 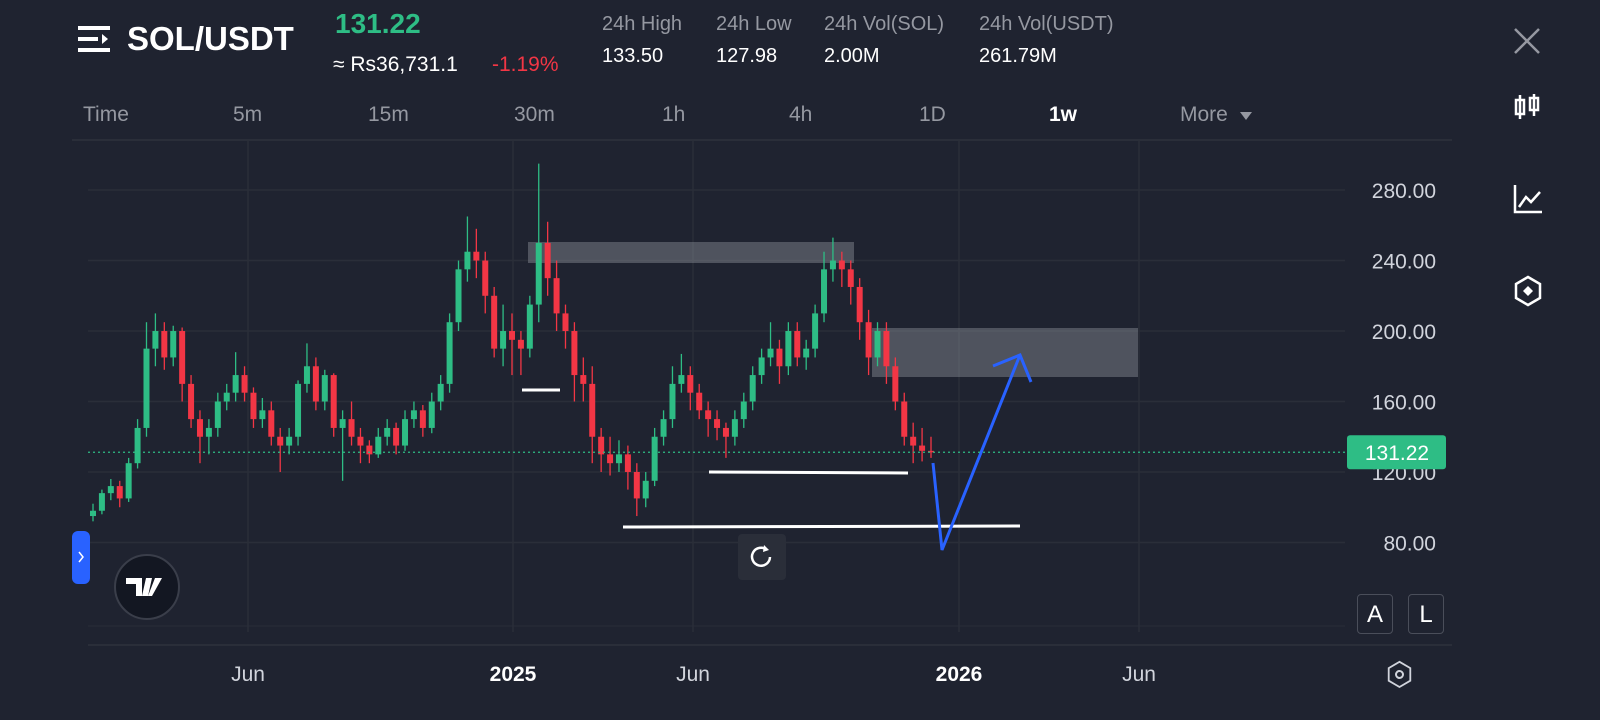 I want to click on x-tick-label: 2026, so click(x=959, y=674).